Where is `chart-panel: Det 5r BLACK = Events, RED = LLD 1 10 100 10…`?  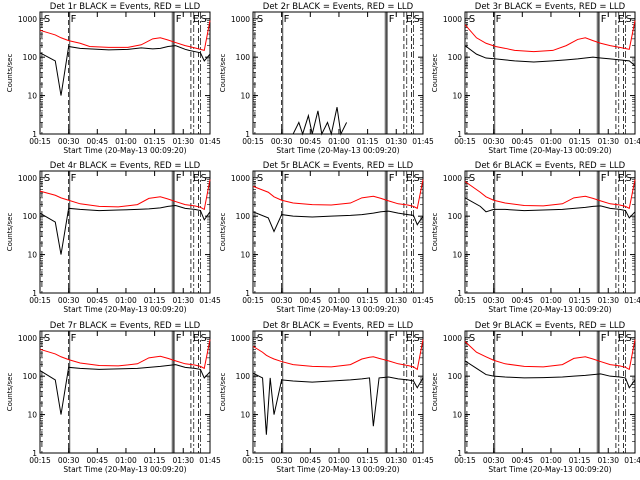
chart-panel: Det 5r BLACK = Events, RED = LLD 1 10 100 10… is located at coordinates (326, 237).